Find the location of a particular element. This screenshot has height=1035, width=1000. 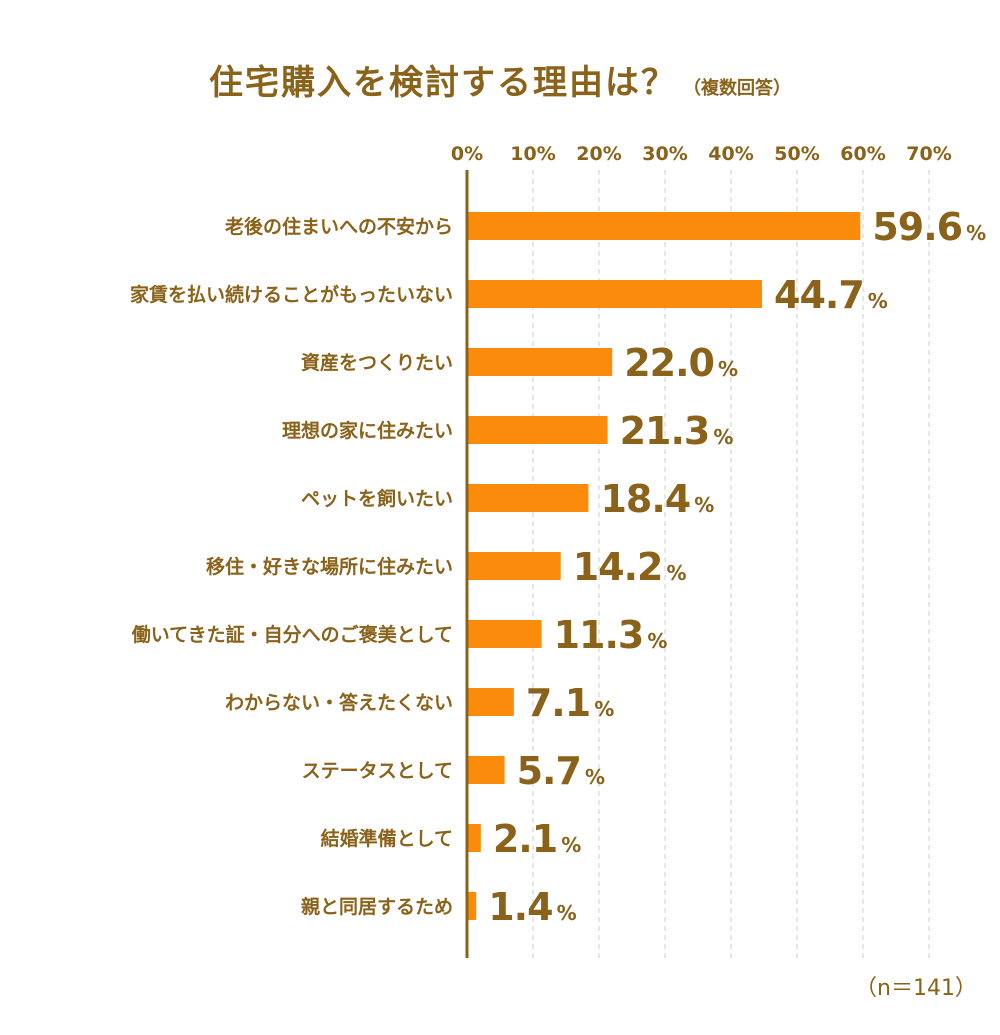

category-label: 結婚準備として is located at coordinates (387, 838).